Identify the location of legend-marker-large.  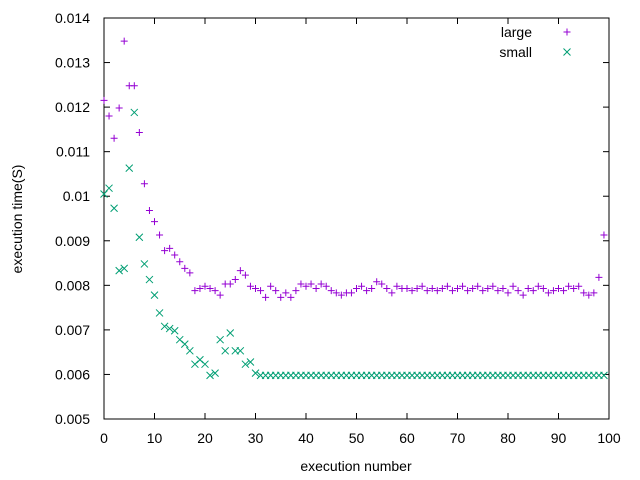
(567, 32).